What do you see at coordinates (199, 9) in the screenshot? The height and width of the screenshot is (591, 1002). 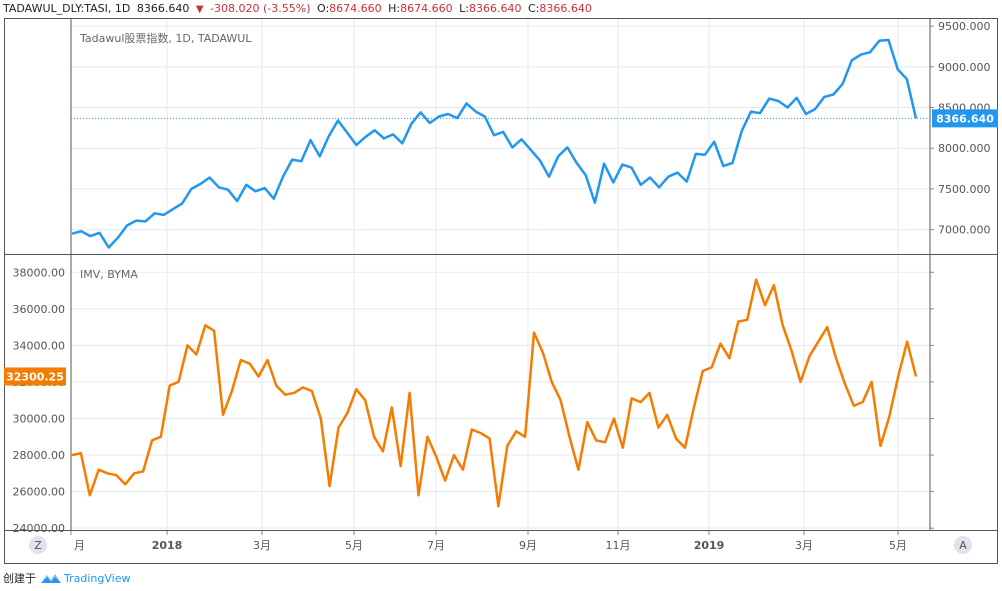 I see `down-arrow-icon: ▼` at bounding box center [199, 9].